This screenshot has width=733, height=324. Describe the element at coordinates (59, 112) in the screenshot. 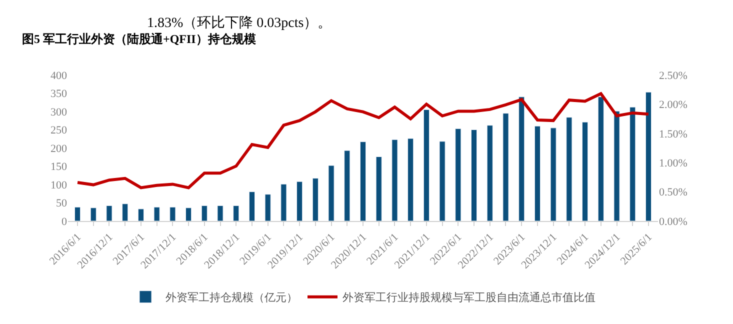

I see `y-tick-label: 300` at that location.